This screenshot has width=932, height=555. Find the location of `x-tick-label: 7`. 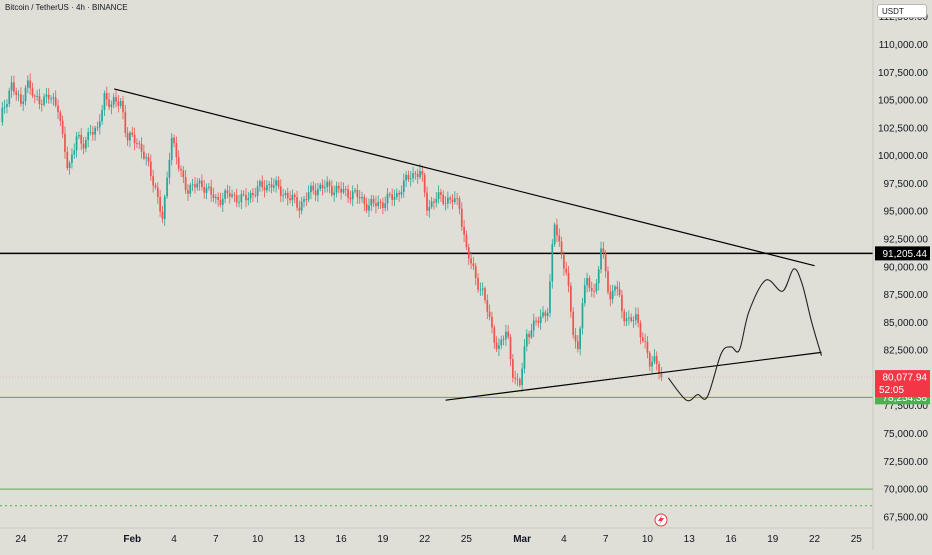

x-tick-label: 7 is located at coordinates (216, 539).